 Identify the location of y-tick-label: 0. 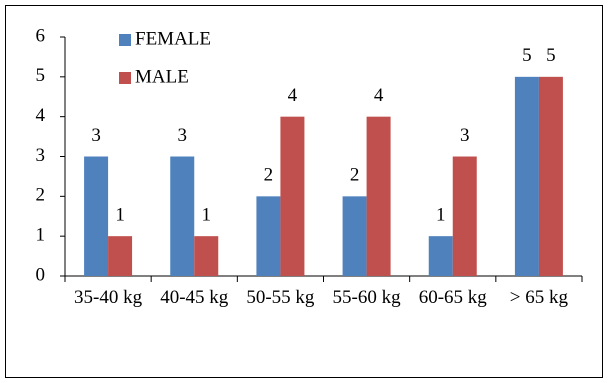
(41, 274).